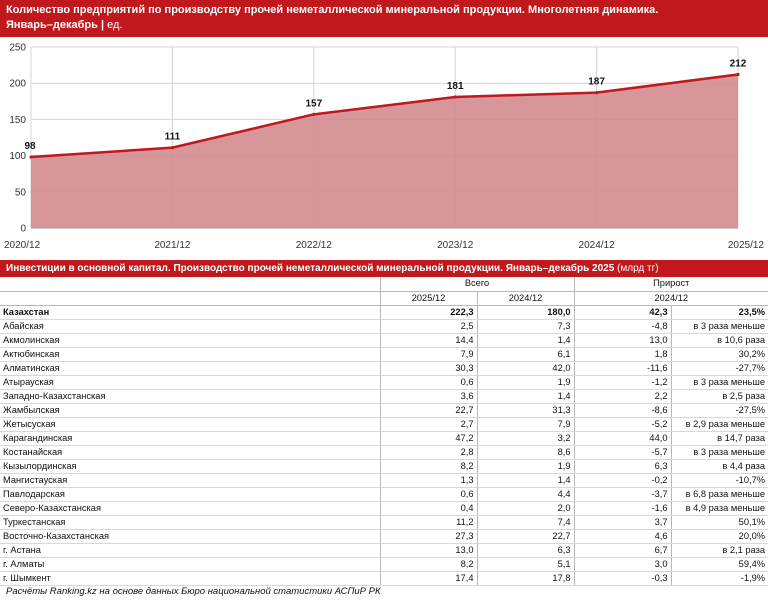  Describe the element at coordinates (719, 508) in the screenshot. I see `growth-relative-cell: в 4,9 раза меньше` at that location.